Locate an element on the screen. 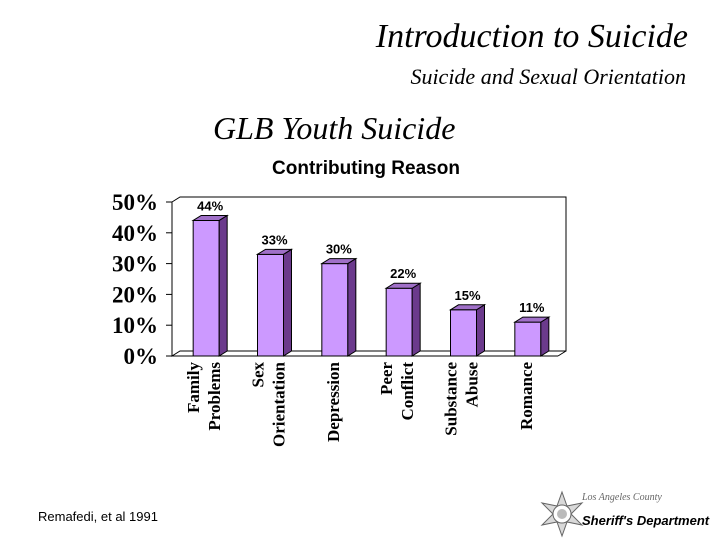 Image resolution: width=720 pixels, height=540 pixels. x-category-label-line: Depression is located at coordinates (333, 401).